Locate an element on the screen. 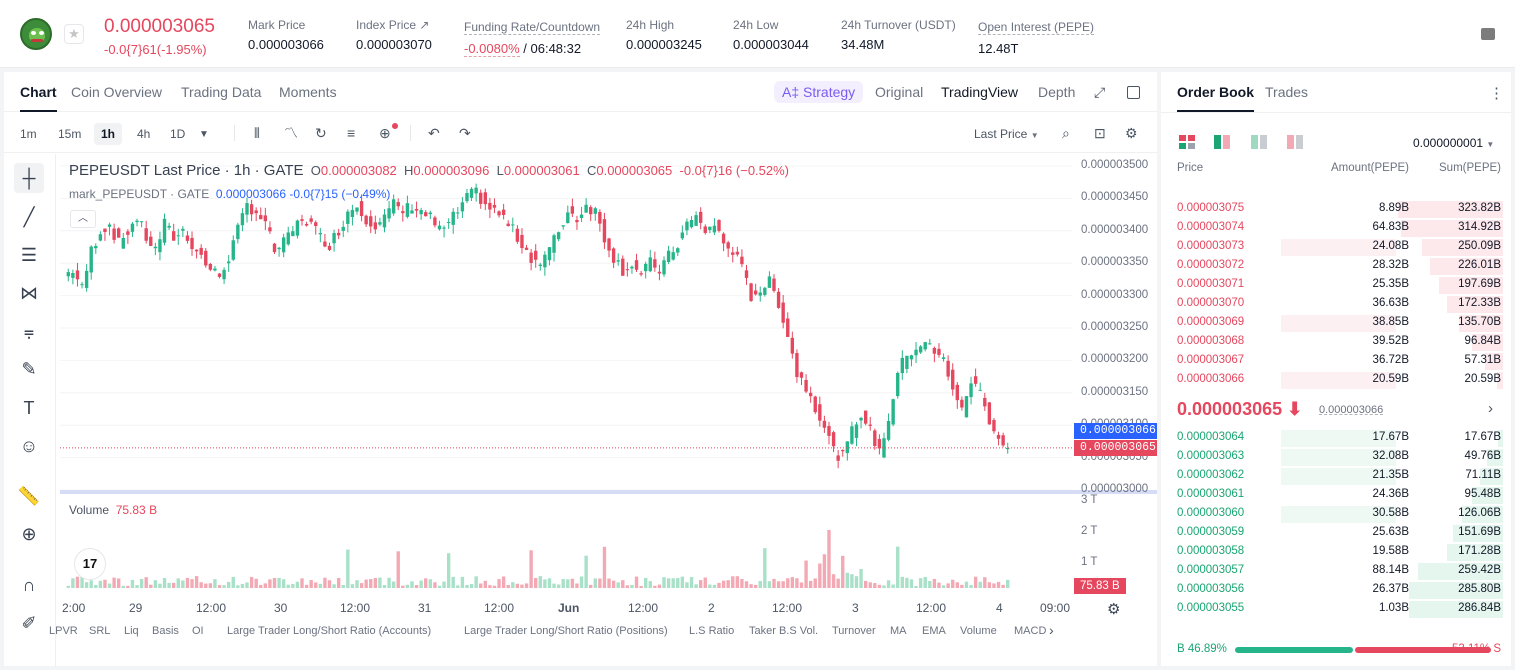 This screenshot has width=1515, height=670. indicator-item: L.S Ratio is located at coordinates (712, 631).